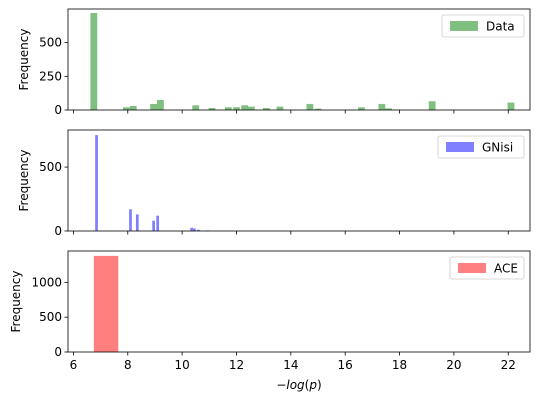 The height and width of the screenshot is (403, 540). I want to click on x-tick-label: 16, so click(345, 365).